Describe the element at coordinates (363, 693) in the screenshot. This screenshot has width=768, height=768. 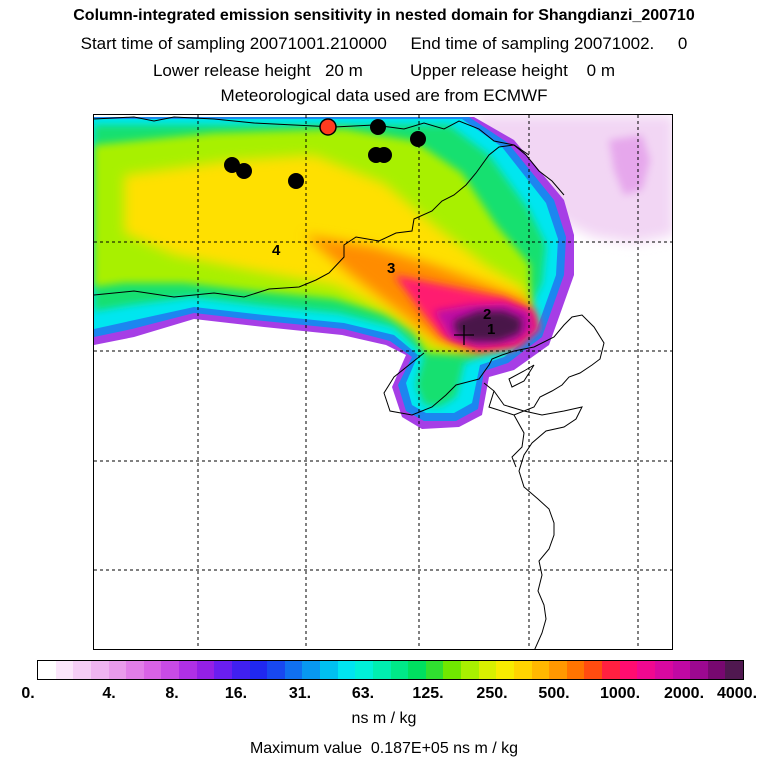
I see `legend-tick-label: 63.` at that location.